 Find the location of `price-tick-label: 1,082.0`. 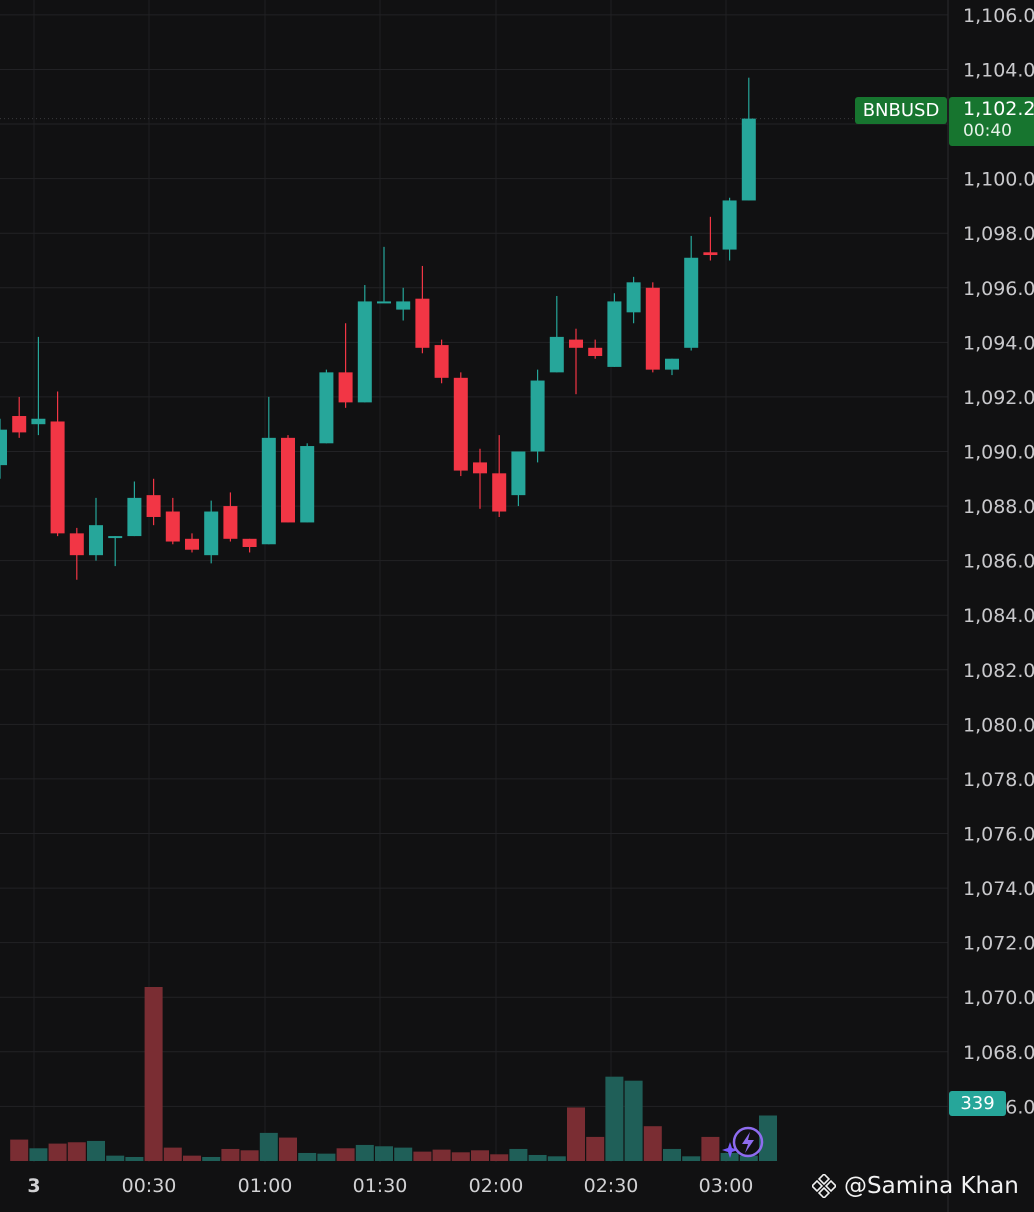

price-tick-label: 1,082.0 is located at coordinates (998, 671).